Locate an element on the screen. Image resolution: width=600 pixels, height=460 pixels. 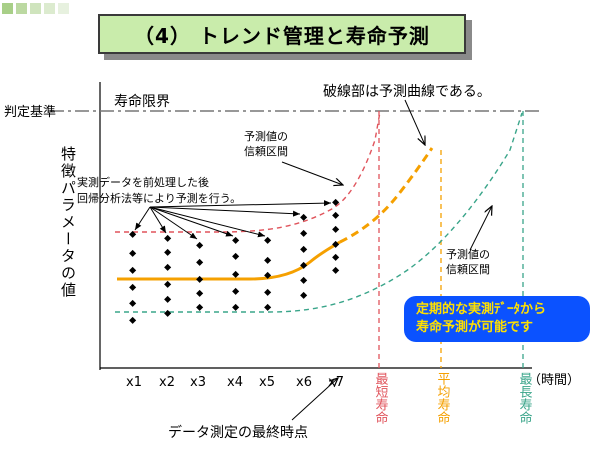
confidence-lower-line2: 信頼区間 is located at coordinates (468, 269).